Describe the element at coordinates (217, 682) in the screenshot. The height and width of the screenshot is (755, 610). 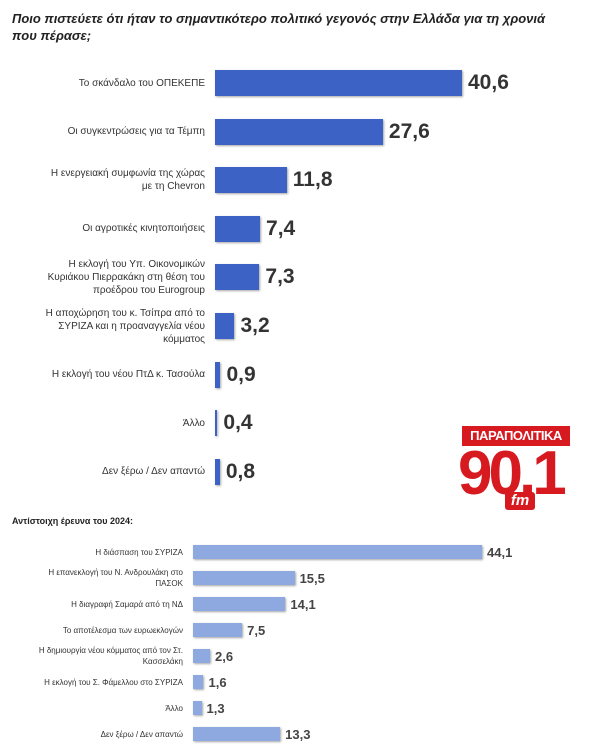
I see `value-label: 1,6` at that location.